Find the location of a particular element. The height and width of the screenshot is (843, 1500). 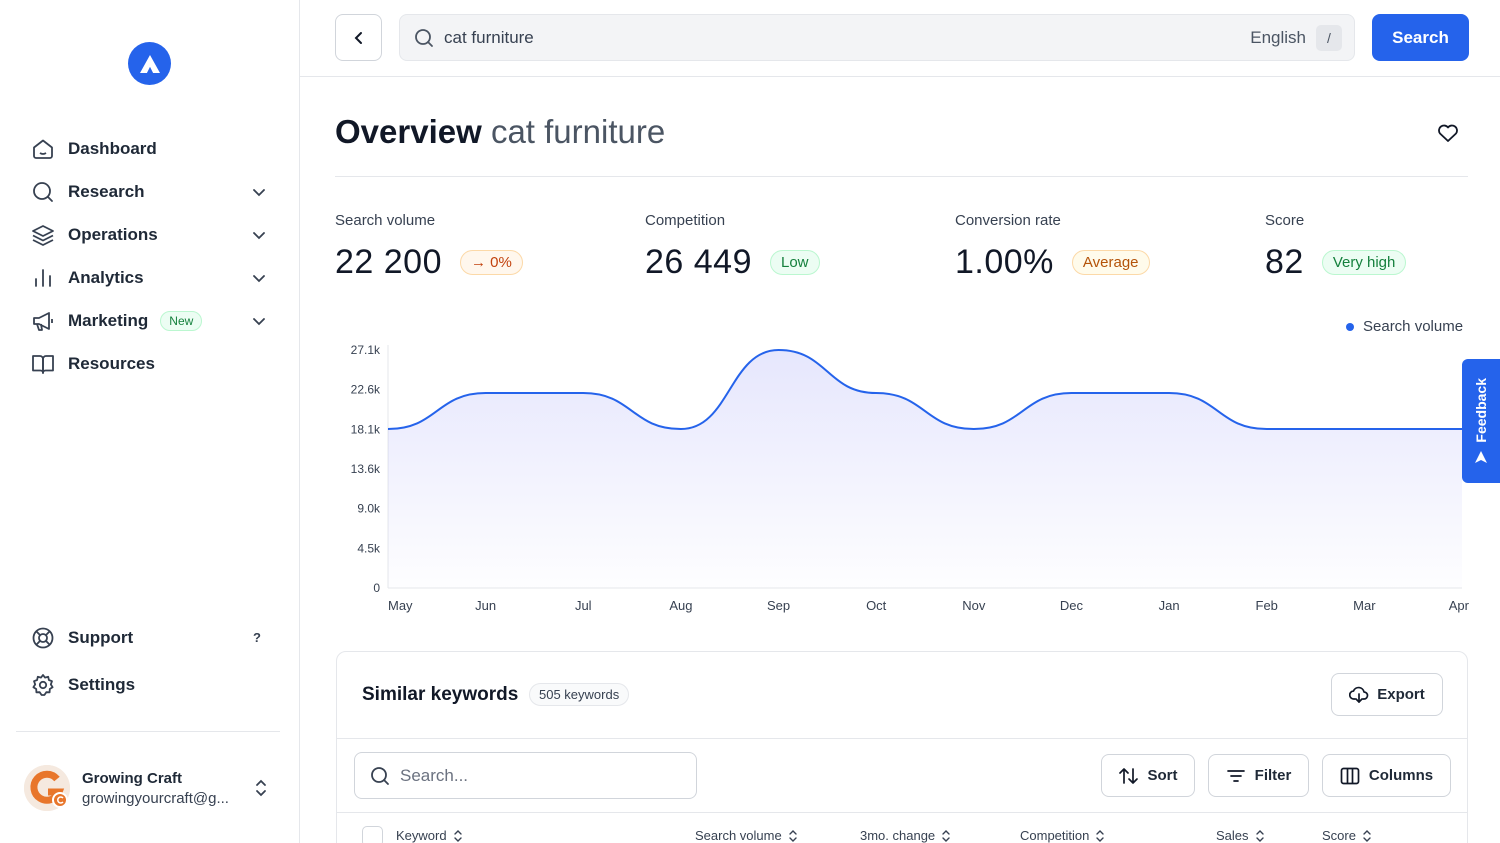

x-tick-label: Jul is located at coordinates (583, 605).